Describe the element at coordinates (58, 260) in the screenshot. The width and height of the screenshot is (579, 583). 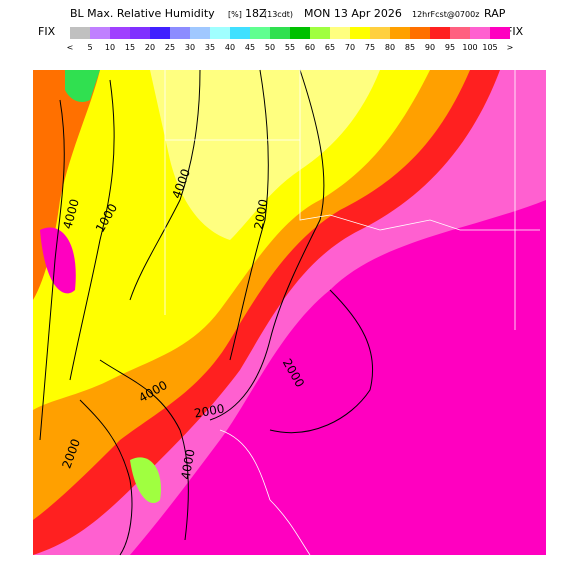
I see `magenta-spot` at that location.